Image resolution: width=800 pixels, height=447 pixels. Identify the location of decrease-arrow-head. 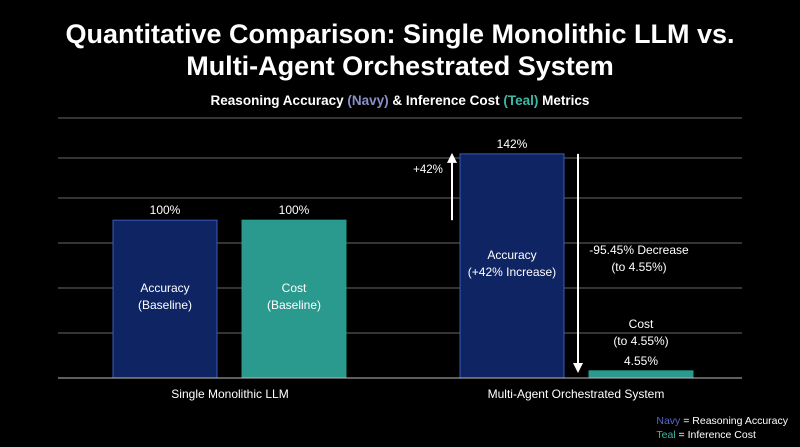
(578, 368).